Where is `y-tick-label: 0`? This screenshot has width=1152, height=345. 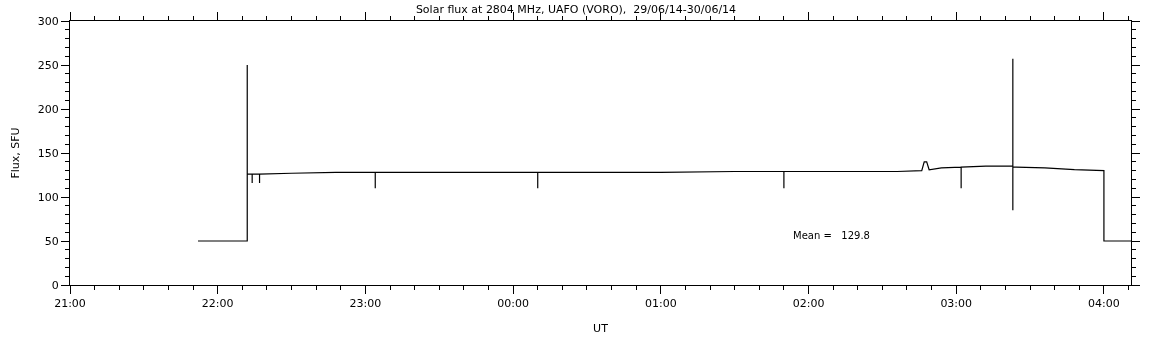 y-tick-label: 0 is located at coordinates (55, 285).